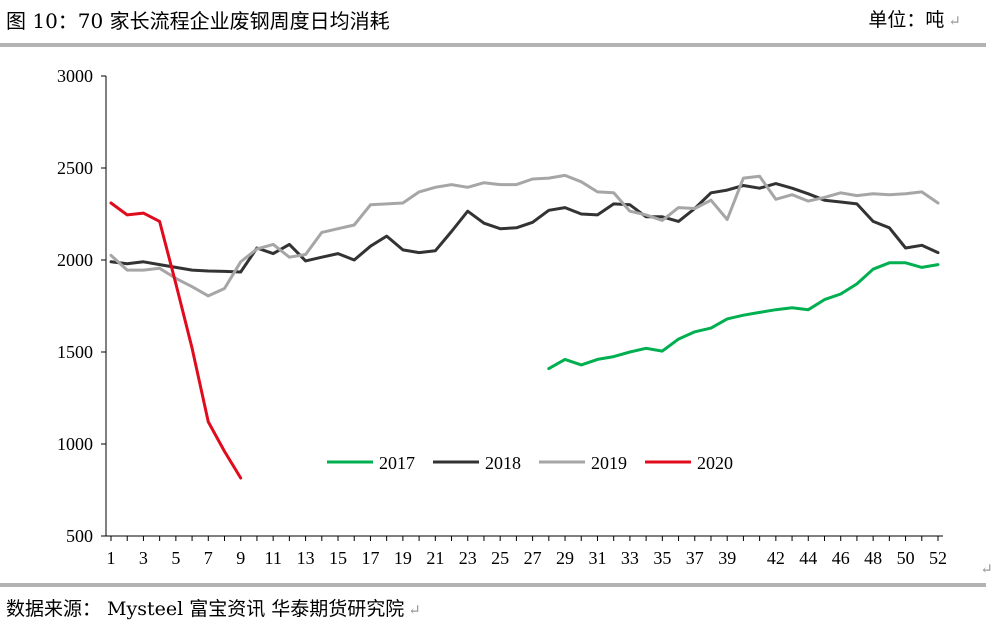 Image resolution: width=999 pixels, height=629 pixels. What do you see at coordinates (906, 20) in the screenshot?
I see `unit-text: 单位：吨` at bounding box center [906, 20].